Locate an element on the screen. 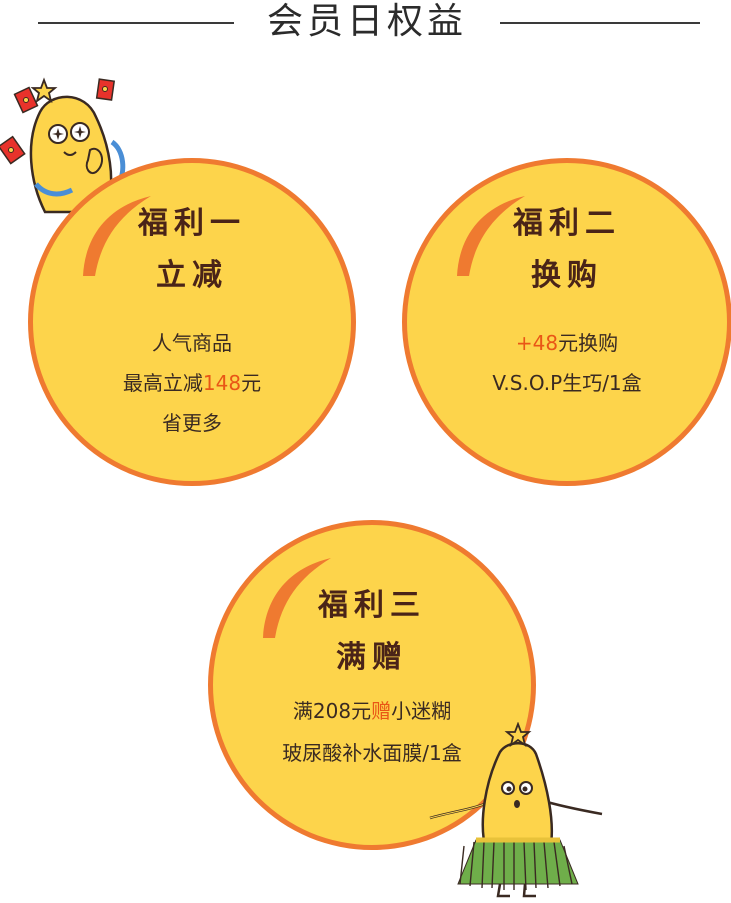 The width and height of the screenshot is (731, 903). benefit-line-2: 玻尿酸补水面膜/1盒 is located at coordinates (372, 753).